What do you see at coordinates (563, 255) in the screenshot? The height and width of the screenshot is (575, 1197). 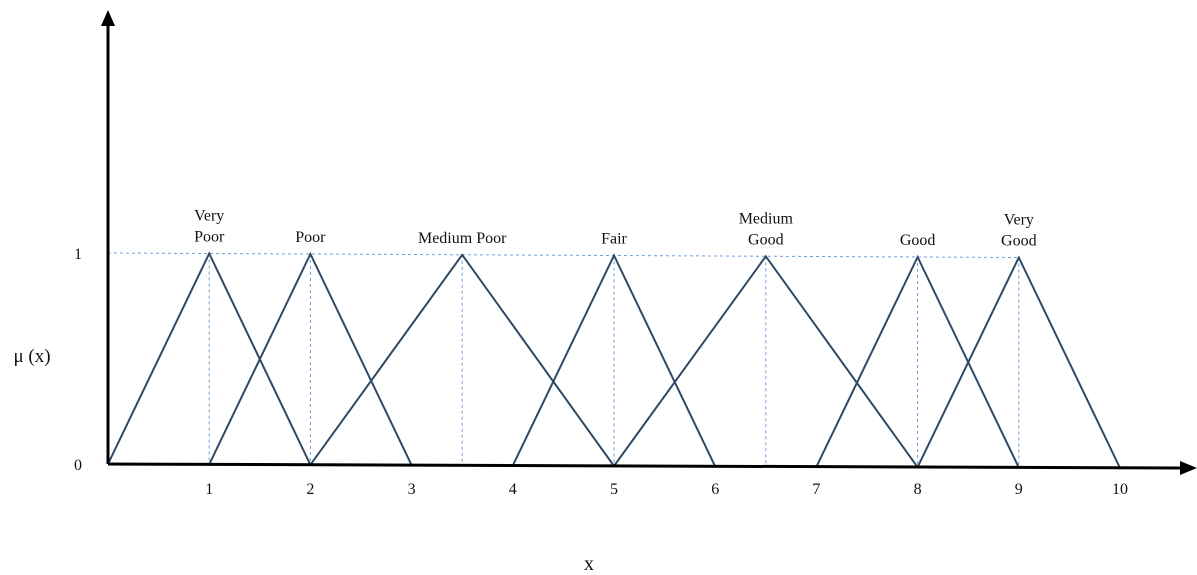 I see `membership-one-guide` at bounding box center [563, 255].